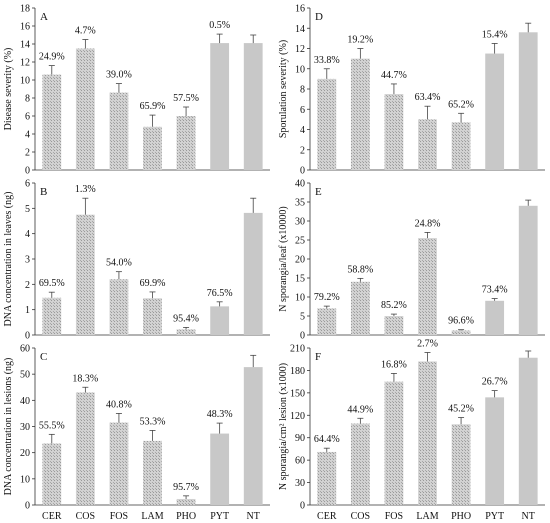 The width and height of the screenshot is (550, 523). Describe the element at coordinates (43, 357) in the screenshot. I see `panel-letter: C` at that location.